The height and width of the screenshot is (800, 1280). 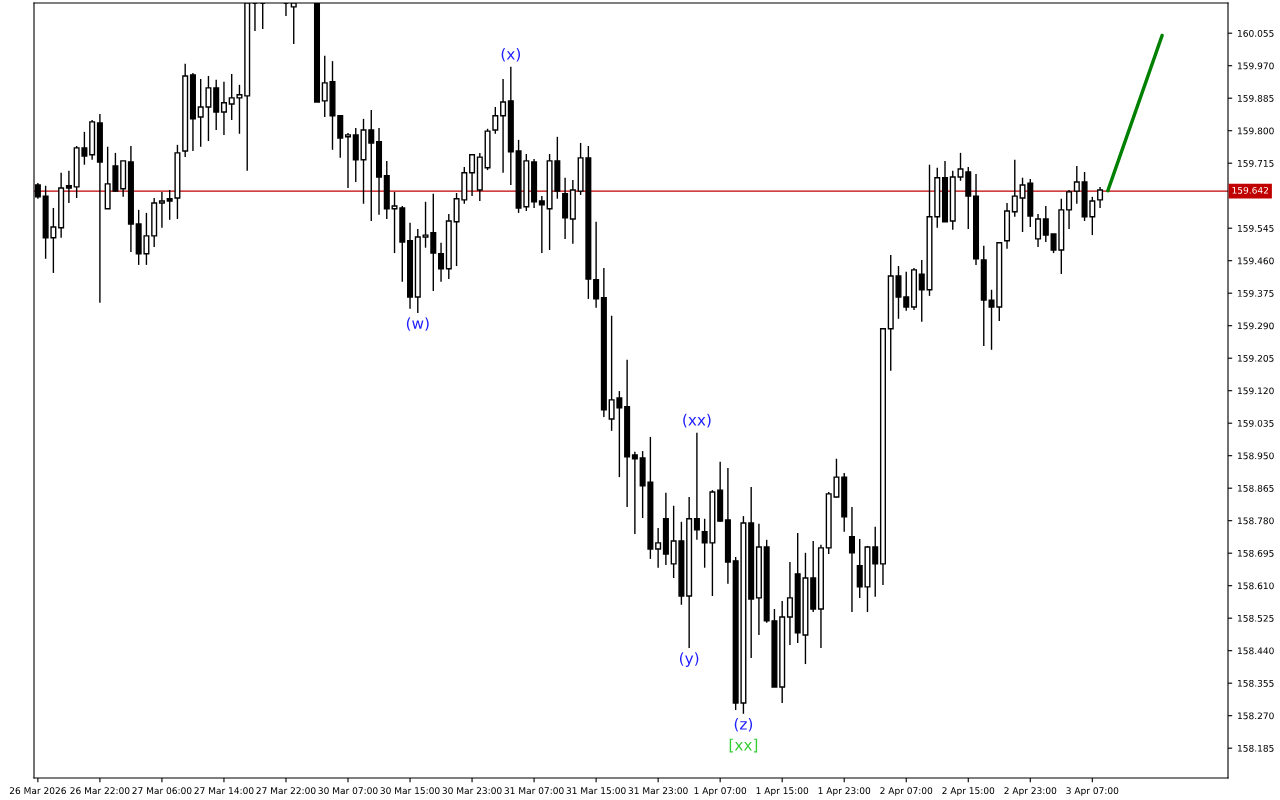 What do you see at coordinates (968, 791) in the screenshot?
I see `x-tick-label: 2 Apr 15:00` at bounding box center [968, 791].